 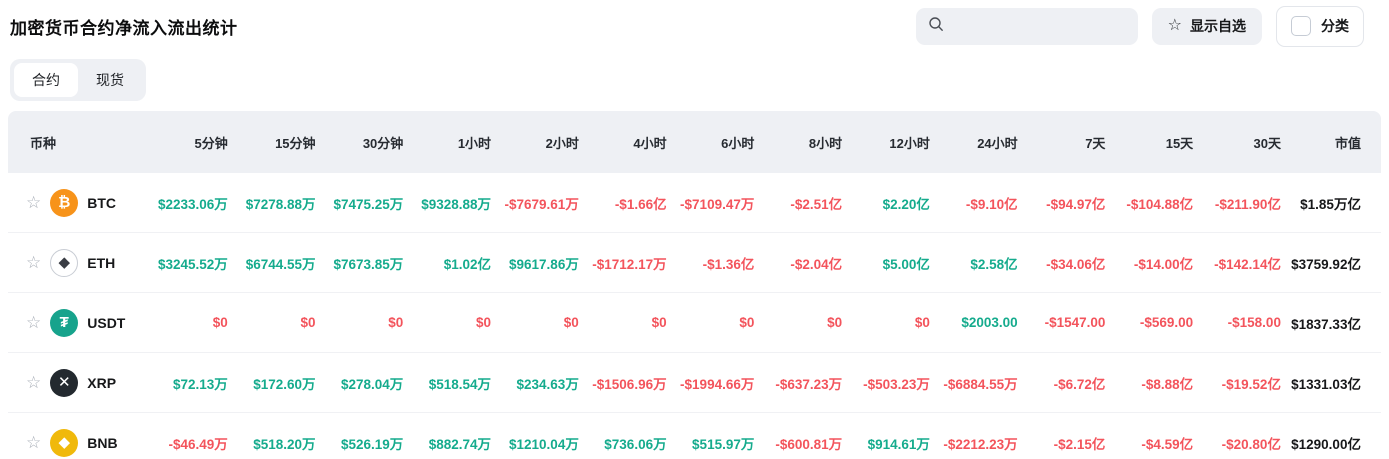 What do you see at coordinates (192, 204) in the screenshot?
I see `value-cell-5分钟: $2233.06万` at bounding box center [192, 204].